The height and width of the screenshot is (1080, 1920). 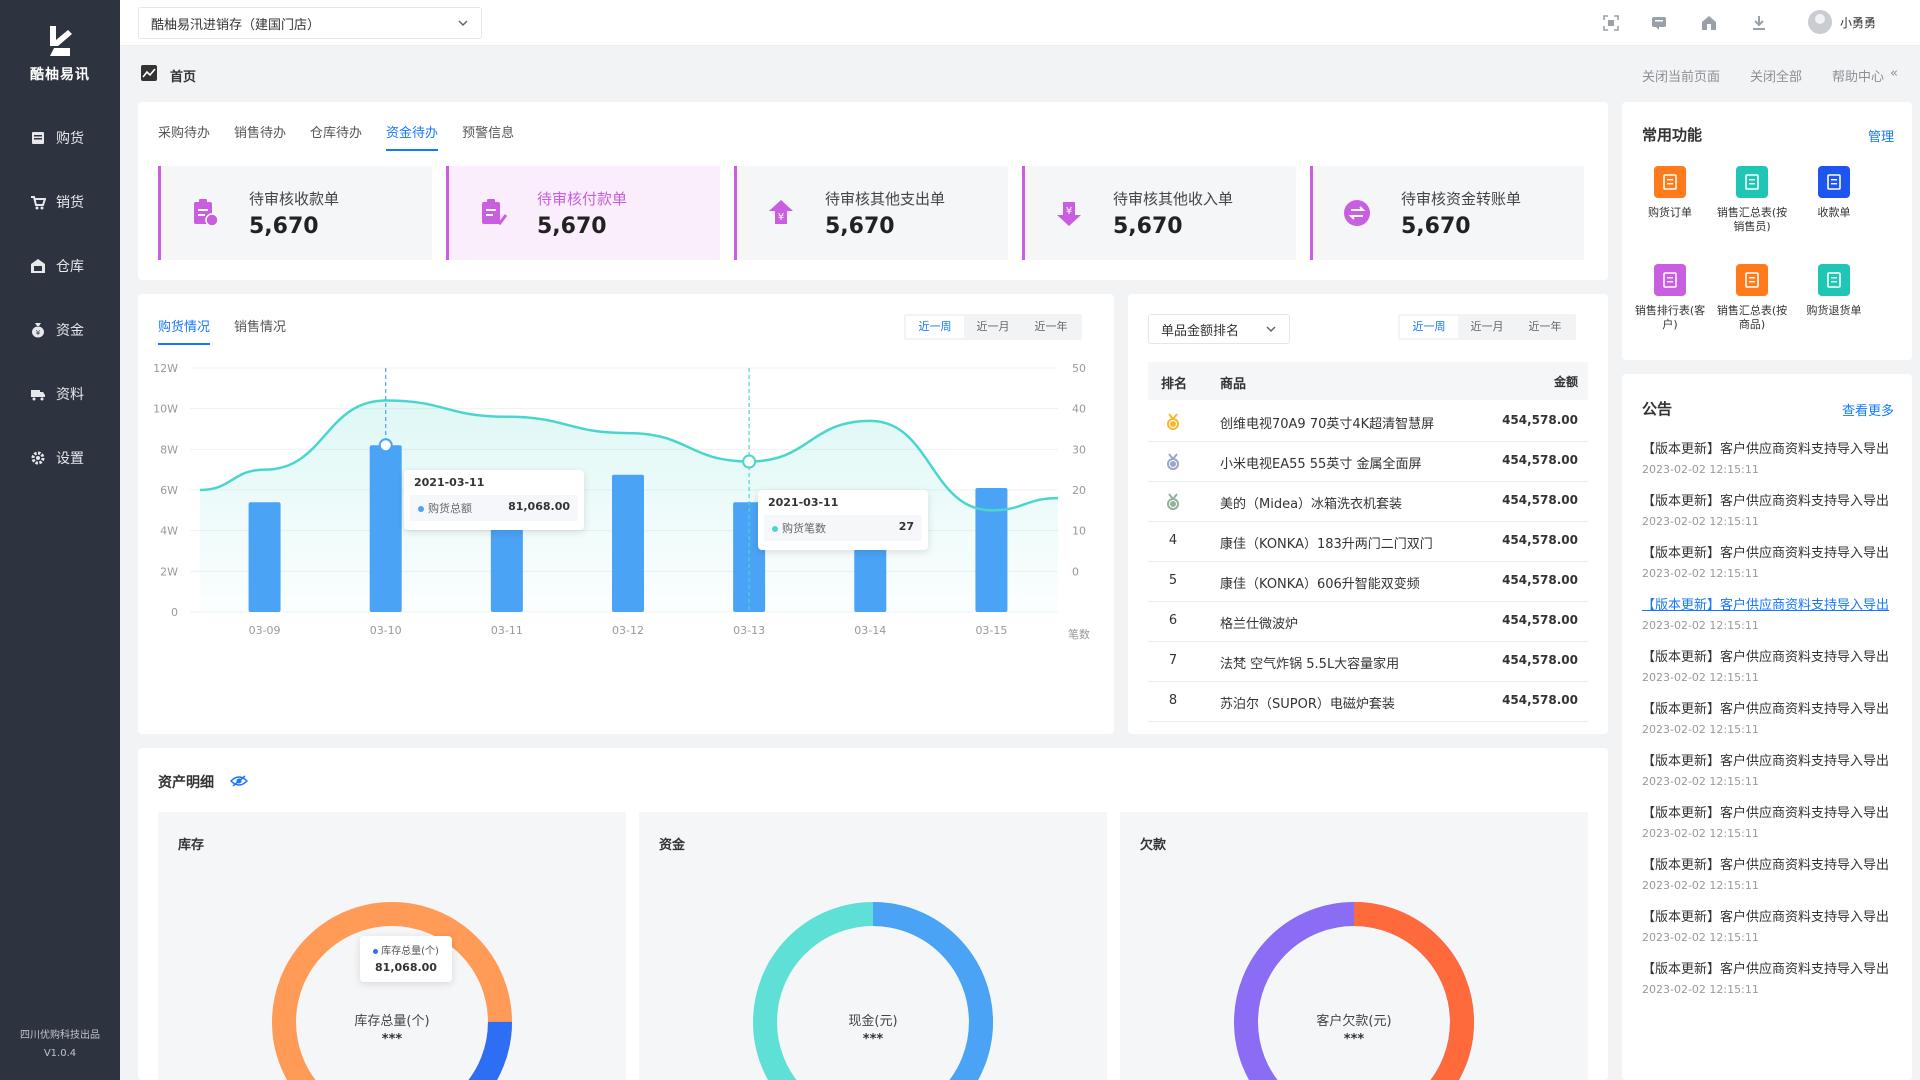 What do you see at coordinates (843, 520) in the screenshot?
I see `chart-tooltip-count: 2021-03-11 购货笔数 27` at bounding box center [843, 520].